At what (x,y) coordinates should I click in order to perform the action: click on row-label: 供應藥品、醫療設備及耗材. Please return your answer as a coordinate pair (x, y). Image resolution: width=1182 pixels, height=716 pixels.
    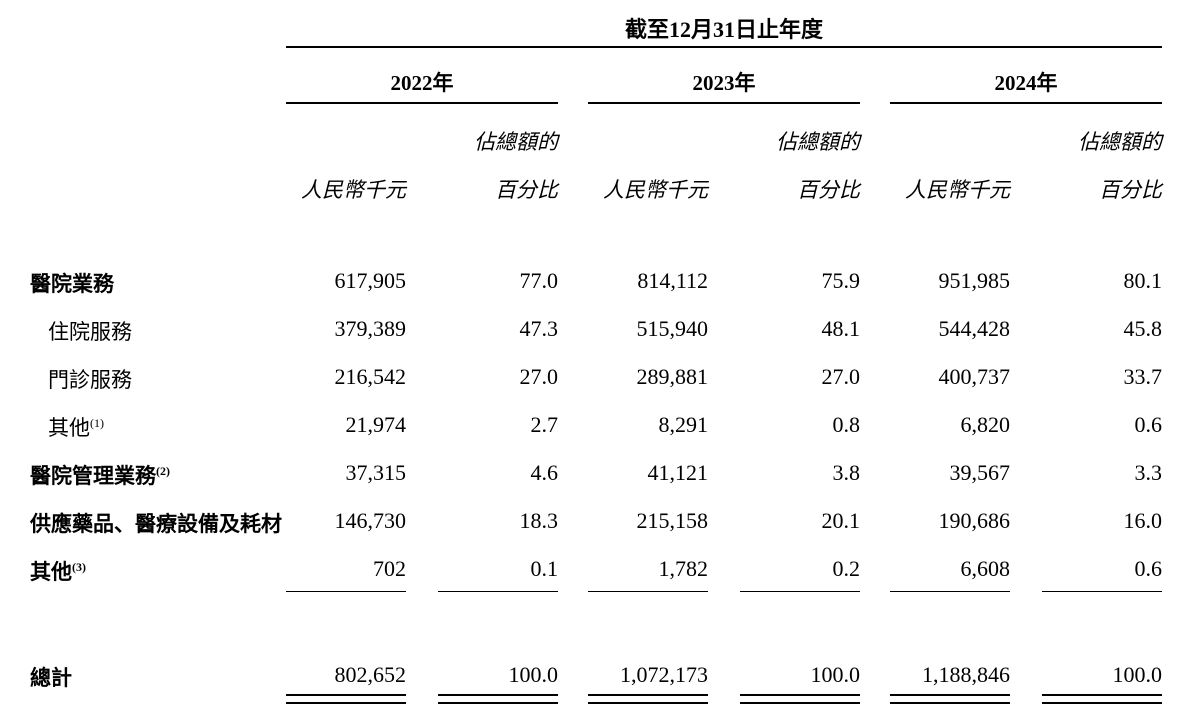
    Looking at the image, I should click on (156, 523).